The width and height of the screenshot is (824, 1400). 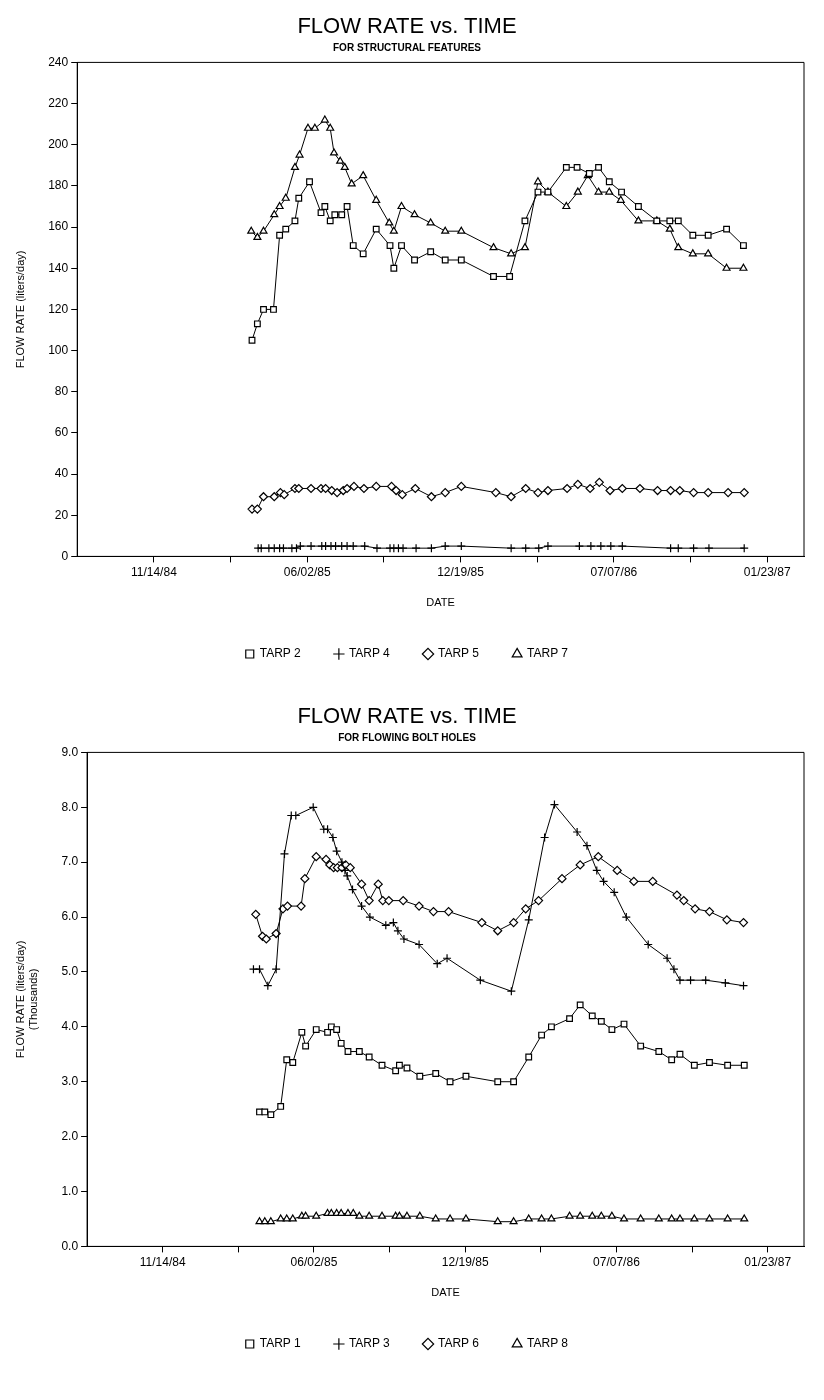 What do you see at coordinates (280, 653) in the screenshot?
I see `legend-label: TARP 2` at bounding box center [280, 653].